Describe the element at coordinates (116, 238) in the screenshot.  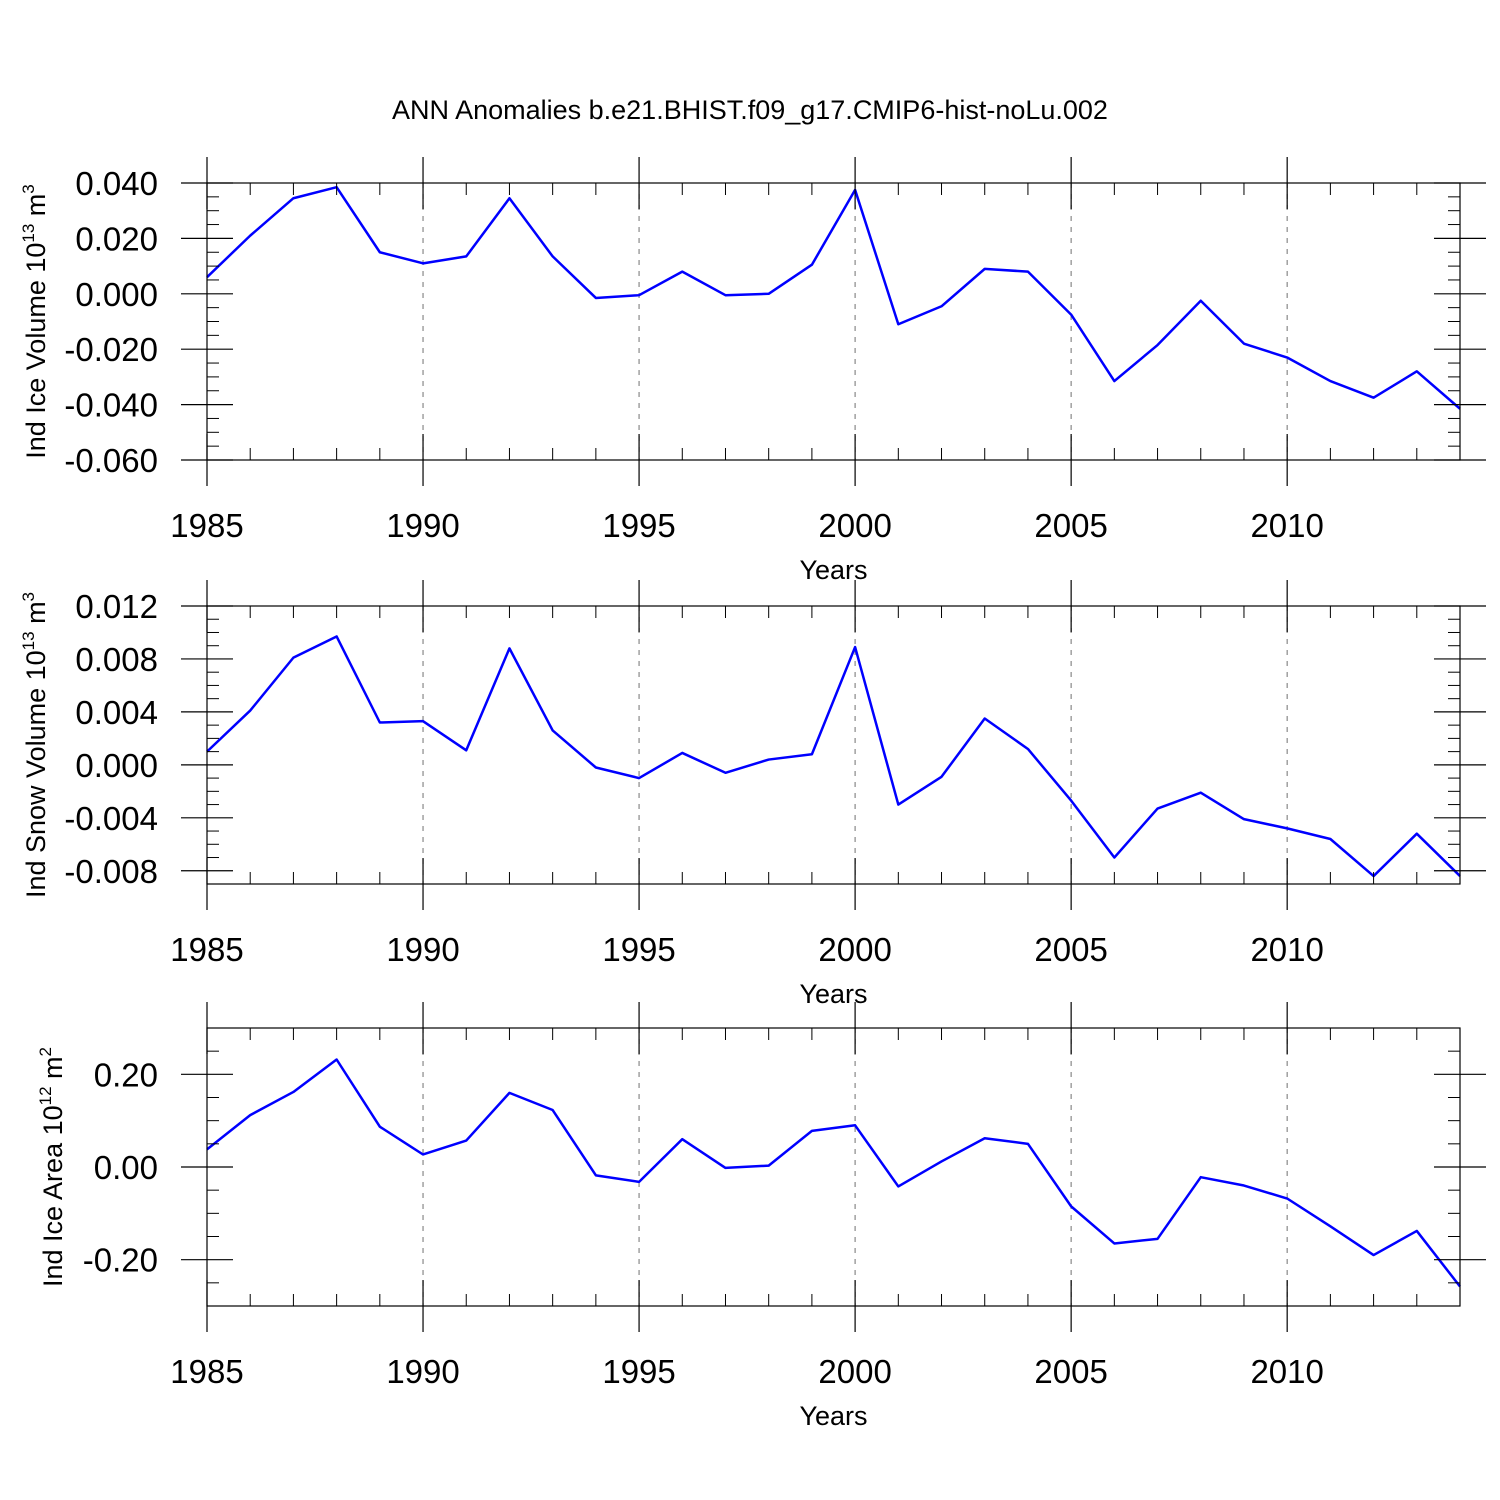
I see `y-tick-label: 0.020` at that location.